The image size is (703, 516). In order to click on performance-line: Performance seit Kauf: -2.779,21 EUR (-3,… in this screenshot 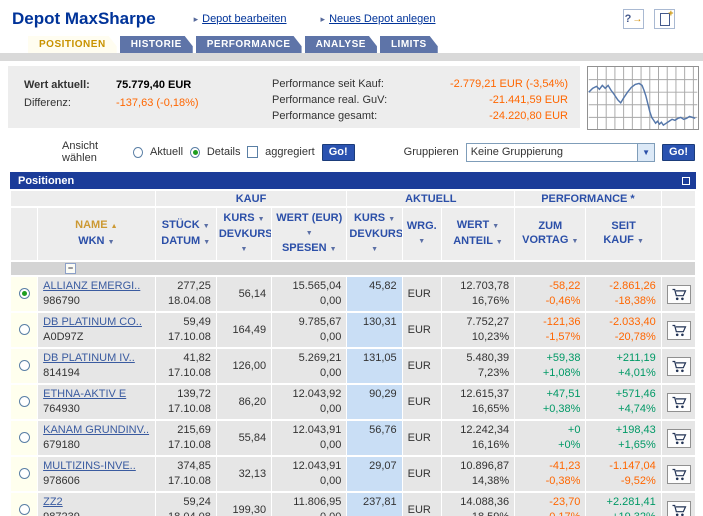, I will do `click(420, 84)`.